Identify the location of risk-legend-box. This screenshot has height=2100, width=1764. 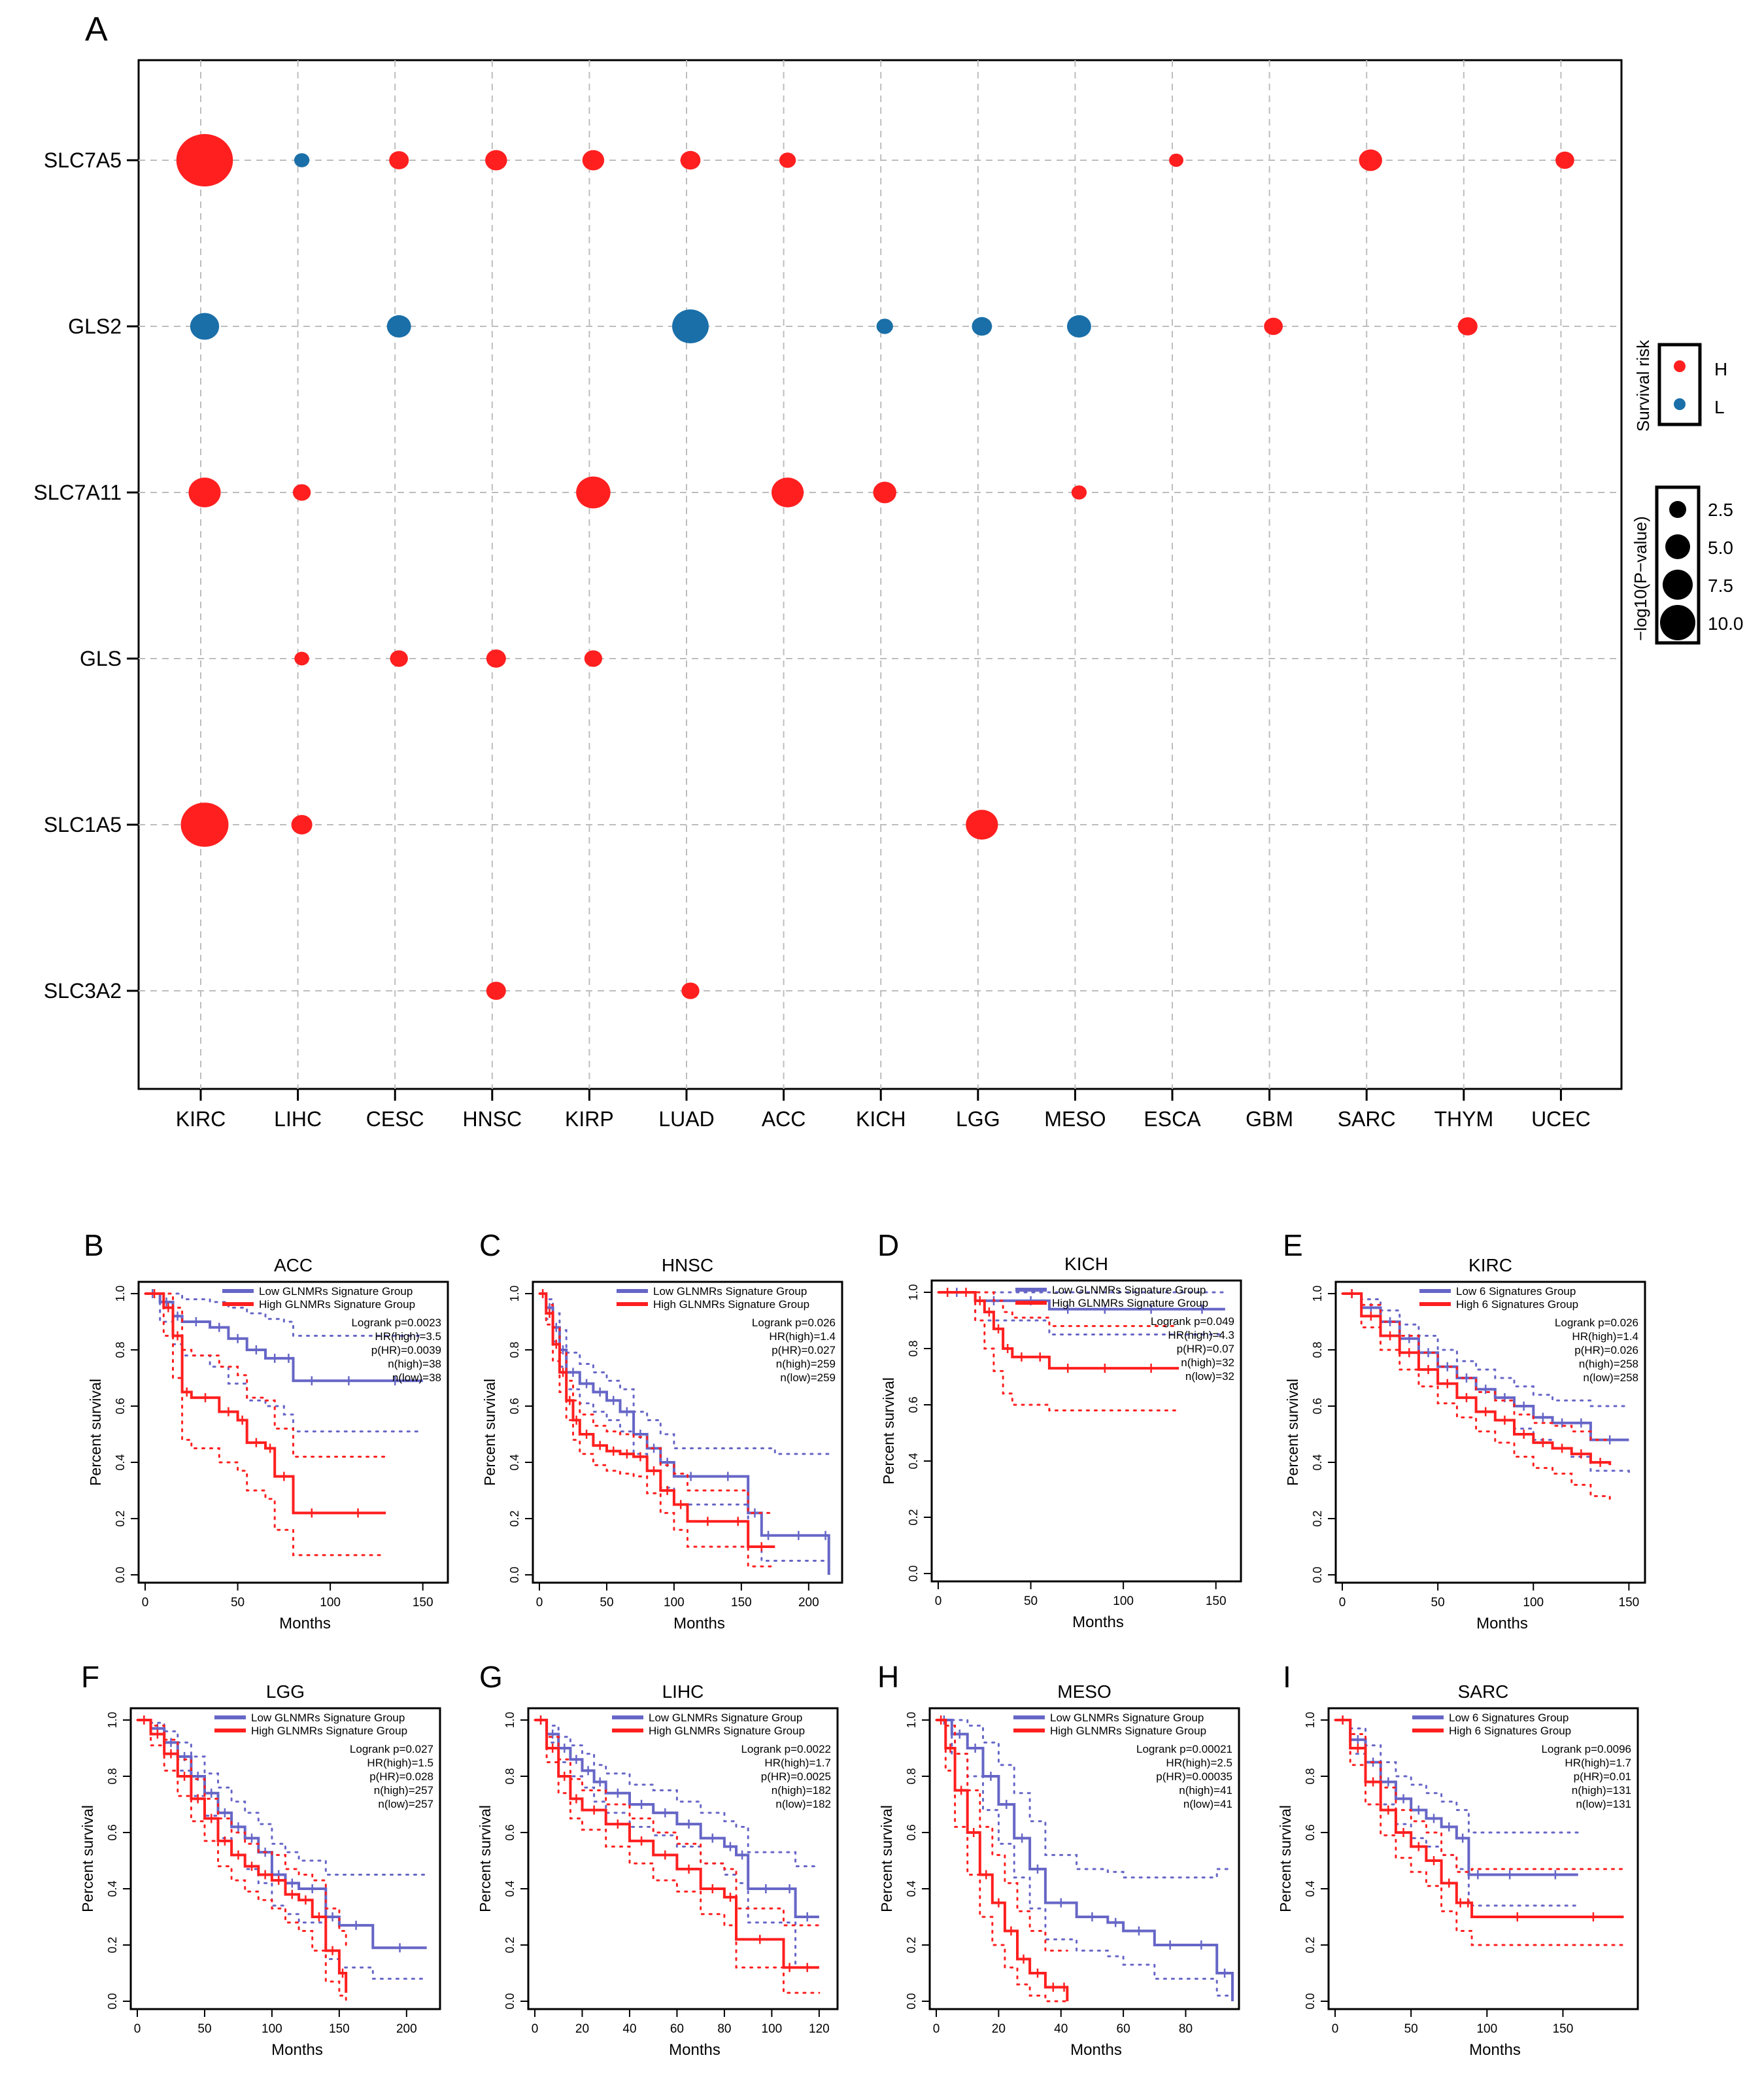
(1679, 384).